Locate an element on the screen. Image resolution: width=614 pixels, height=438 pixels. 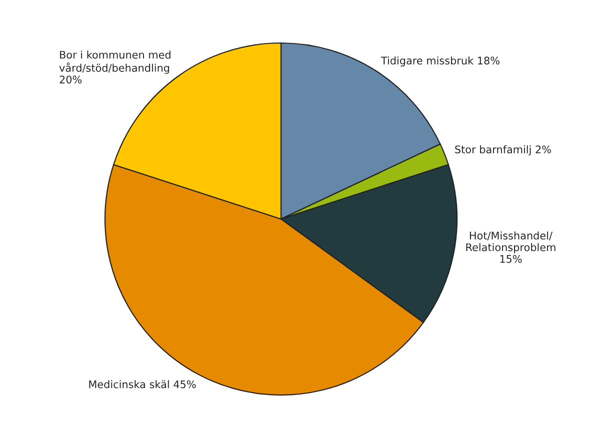
slice-label: Bor i kommunen med vård/stöd/behandling is located at coordinates (114, 62).